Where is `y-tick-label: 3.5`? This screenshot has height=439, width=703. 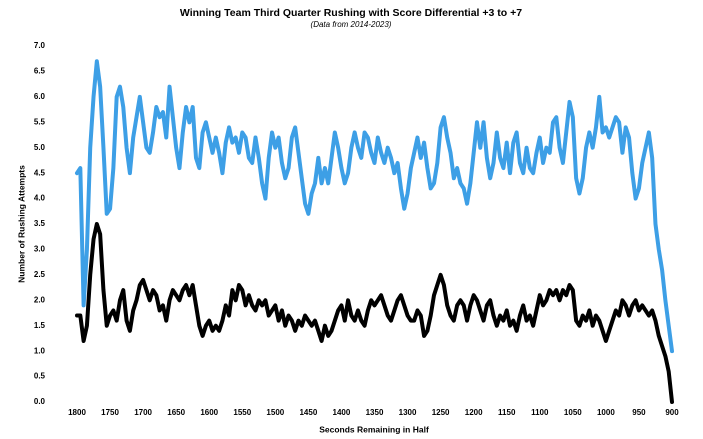
y-tick-label: 3.5 is located at coordinates (40, 223).